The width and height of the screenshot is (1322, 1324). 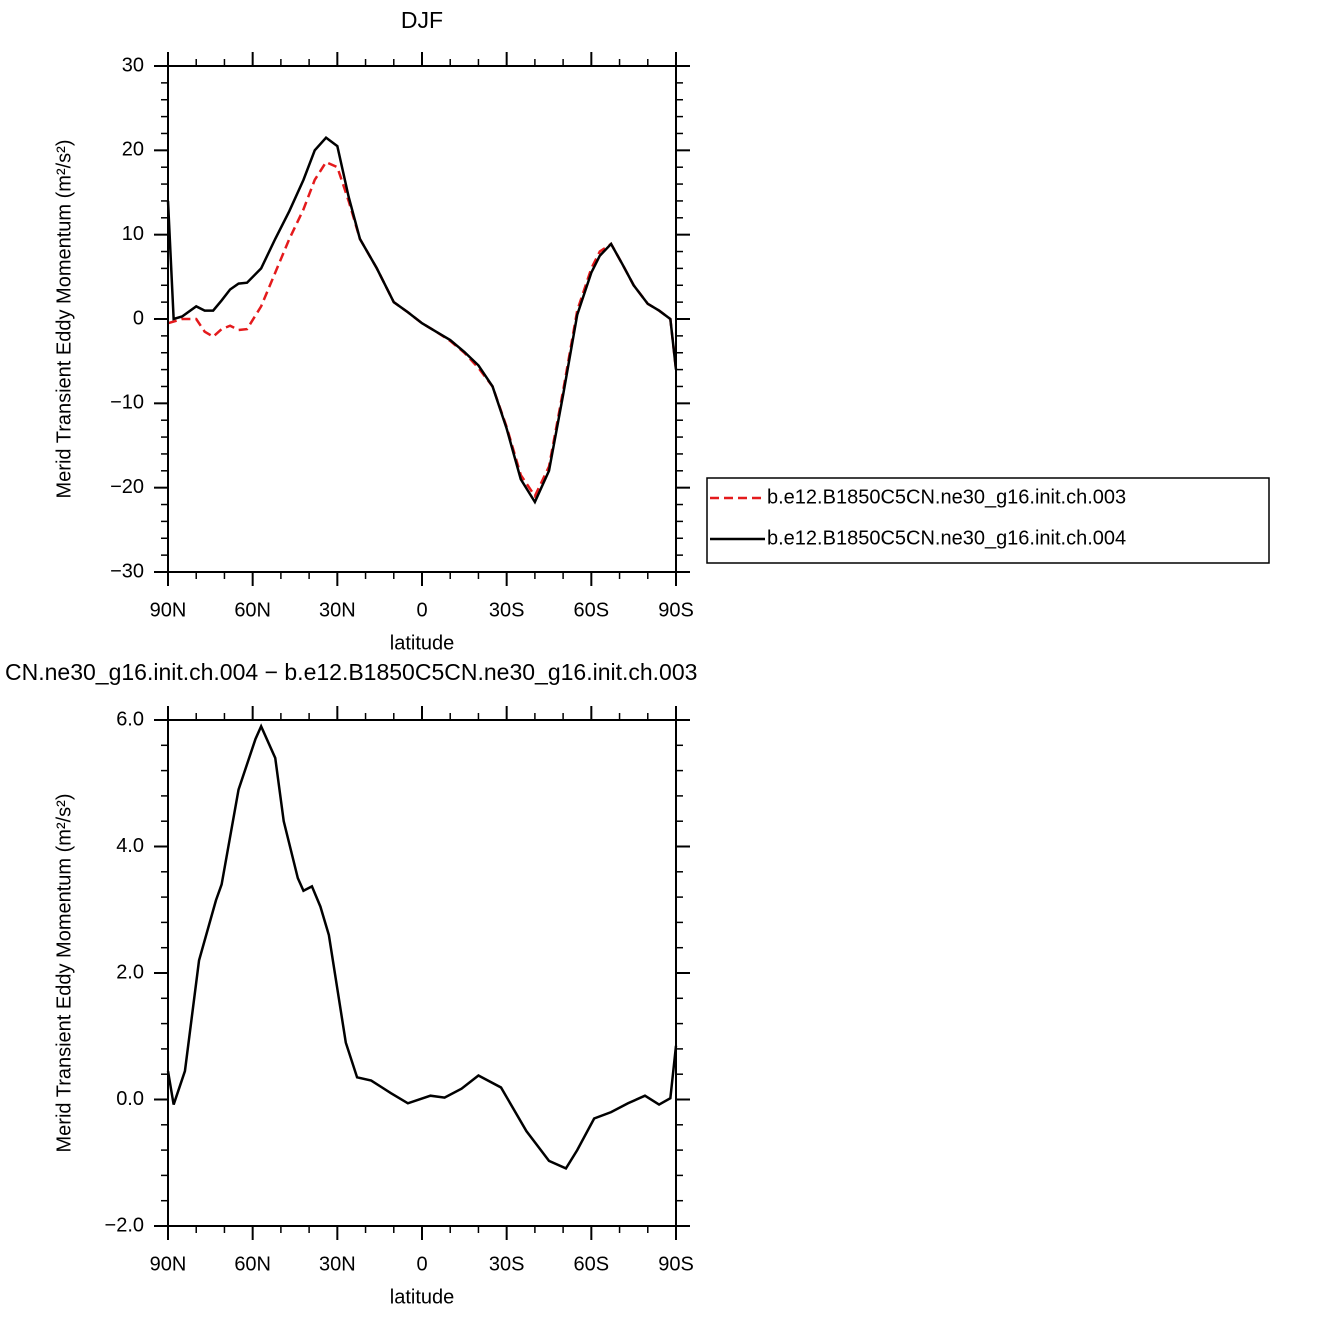 I want to click on legend-box, so click(x=988, y=520).